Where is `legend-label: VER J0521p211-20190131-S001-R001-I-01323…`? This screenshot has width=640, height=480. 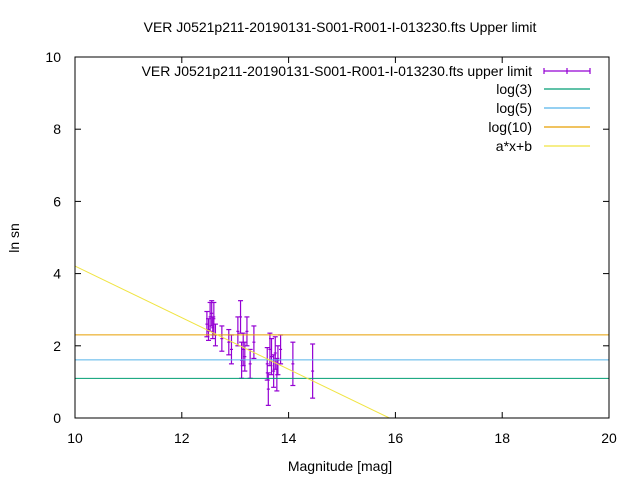 legend-label: VER J0521p211-20190131-S001-R001-I-01323… is located at coordinates (337, 71).